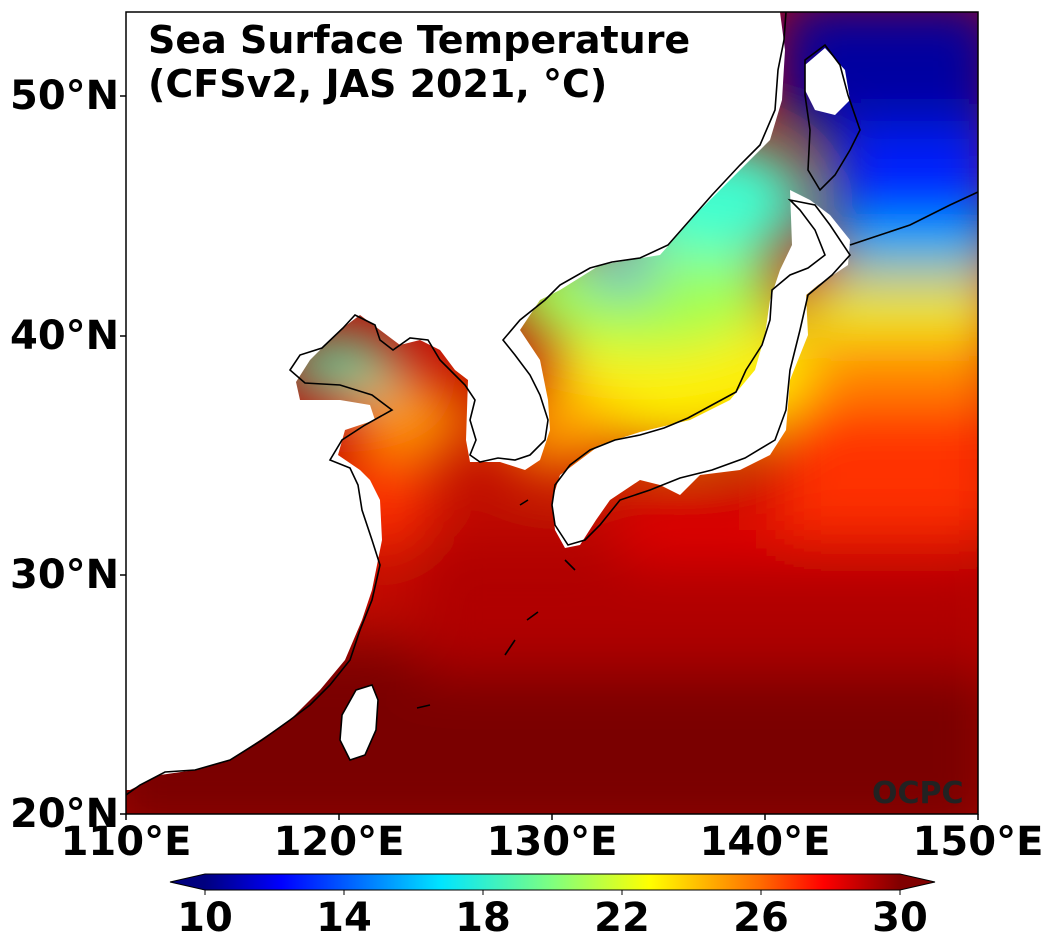 This screenshot has height=952, width=1052. I want to click on lon-label-140: 140°E, so click(765, 842).